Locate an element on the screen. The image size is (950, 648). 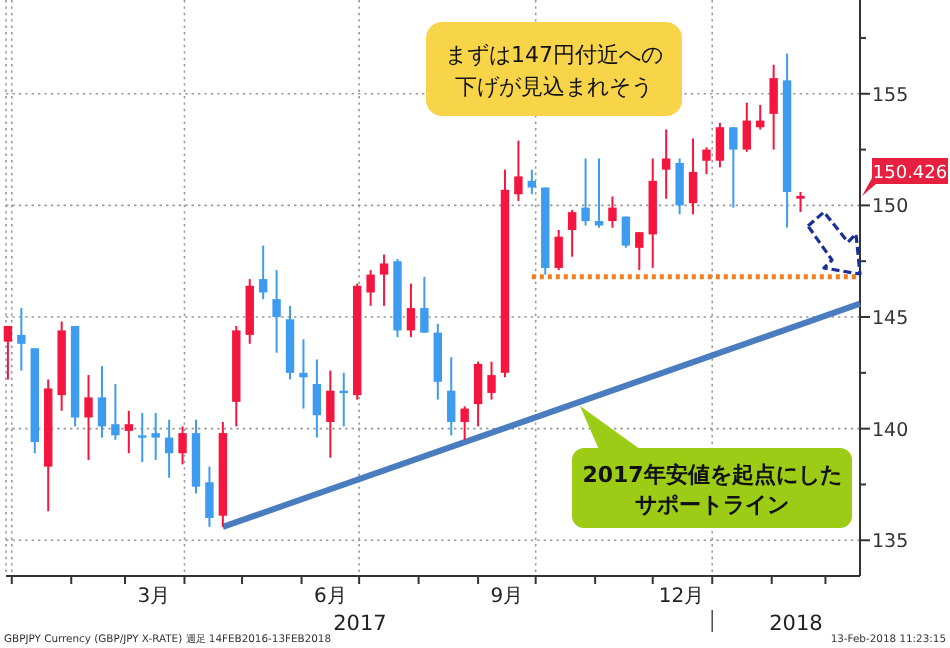
y-tick-label: 145 is located at coordinates (890, 319).